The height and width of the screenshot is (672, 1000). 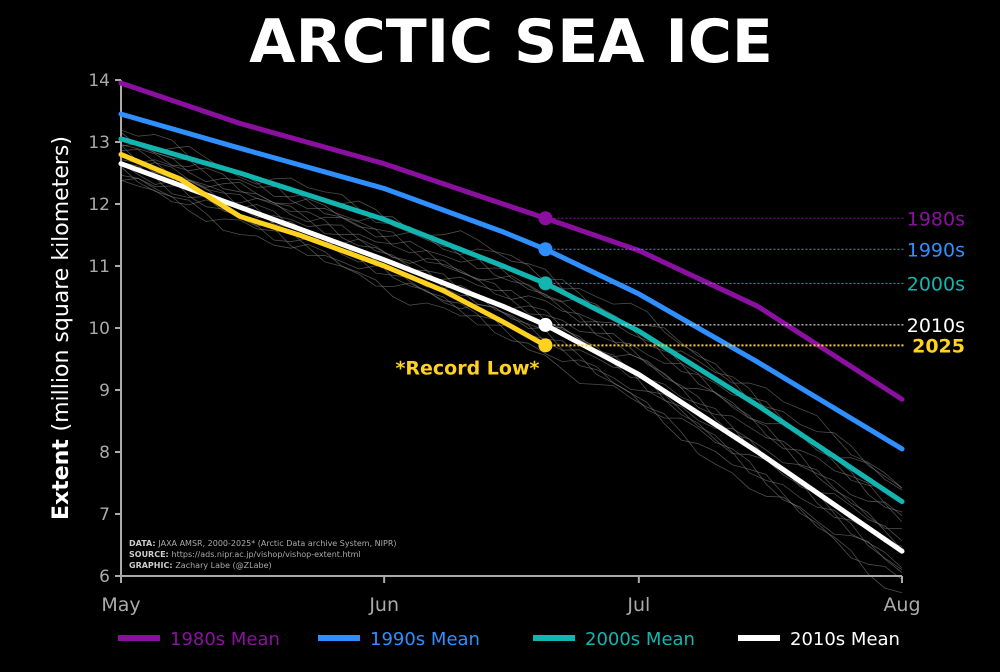 What do you see at coordinates (845, 639) in the screenshot?
I see `legend-label: 2010s Mean` at bounding box center [845, 639].